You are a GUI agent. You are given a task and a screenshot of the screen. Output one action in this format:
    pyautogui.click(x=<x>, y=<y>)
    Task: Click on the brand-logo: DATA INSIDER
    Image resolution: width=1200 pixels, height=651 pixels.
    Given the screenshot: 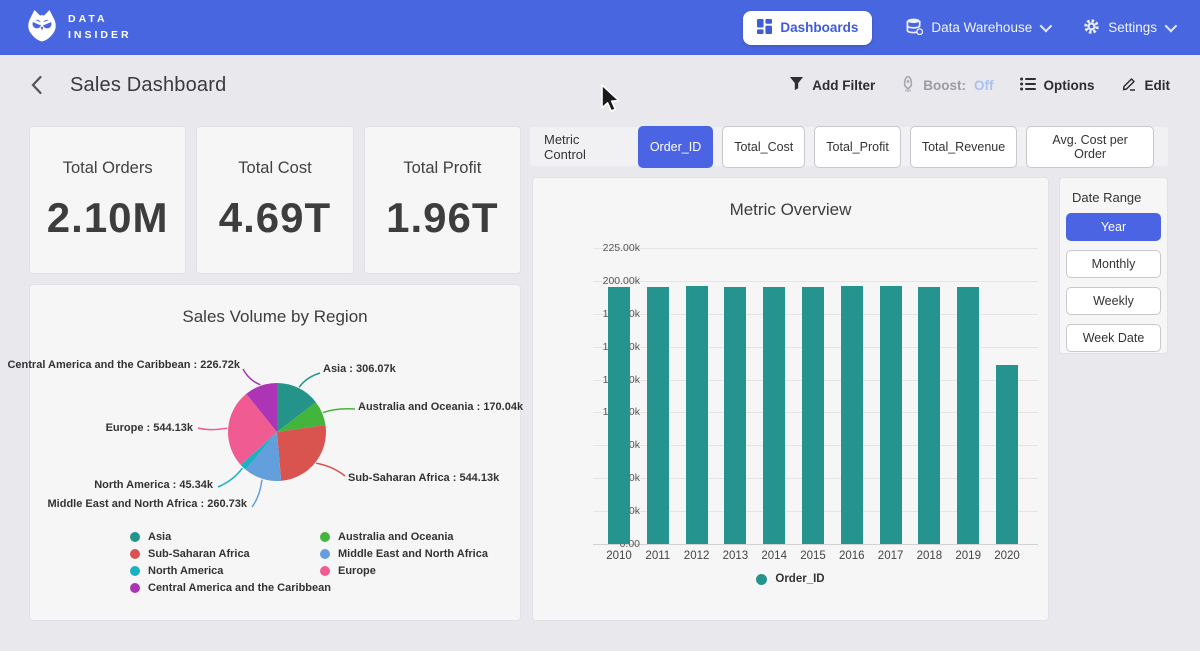 What is the action you would take?
    pyautogui.click(x=79, y=27)
    